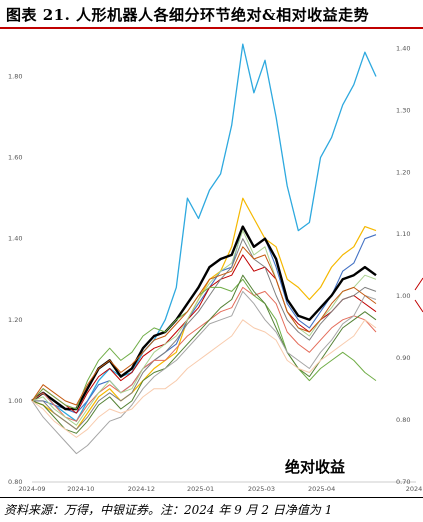  What do you see at coordinates (414, 489) in the screenshot?
I see `x-tick-label: 2024` at bounding box center [414, 489].